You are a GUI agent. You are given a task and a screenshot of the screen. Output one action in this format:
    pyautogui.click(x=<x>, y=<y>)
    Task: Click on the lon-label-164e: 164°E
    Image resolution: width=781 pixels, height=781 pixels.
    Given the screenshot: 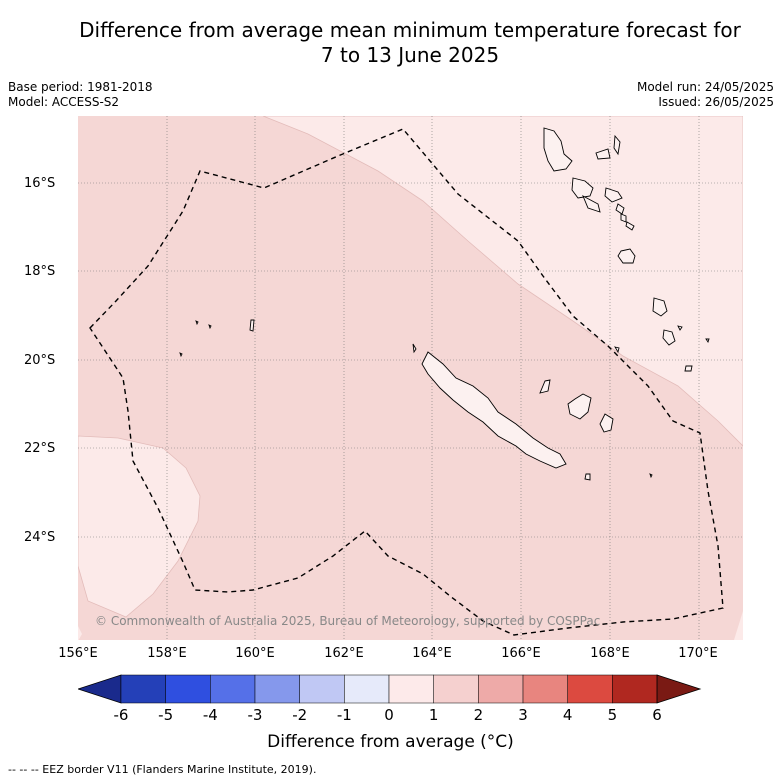 What is the action you would take?
    pyautogui.click(x=432, y=653)
    